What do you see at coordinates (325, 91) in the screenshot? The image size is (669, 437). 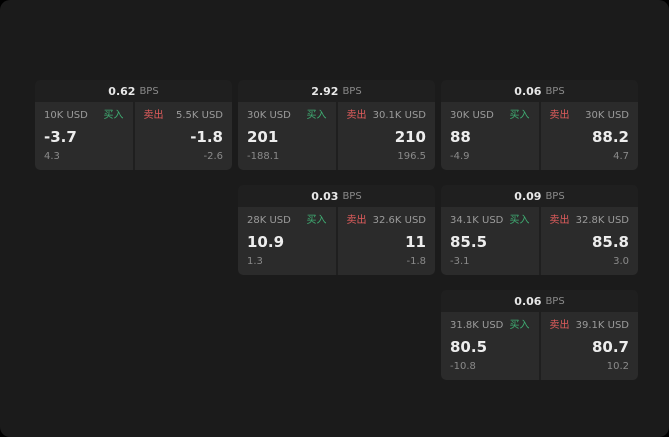 I see `spread-value: 2.92` at bounding box center [325, 91].